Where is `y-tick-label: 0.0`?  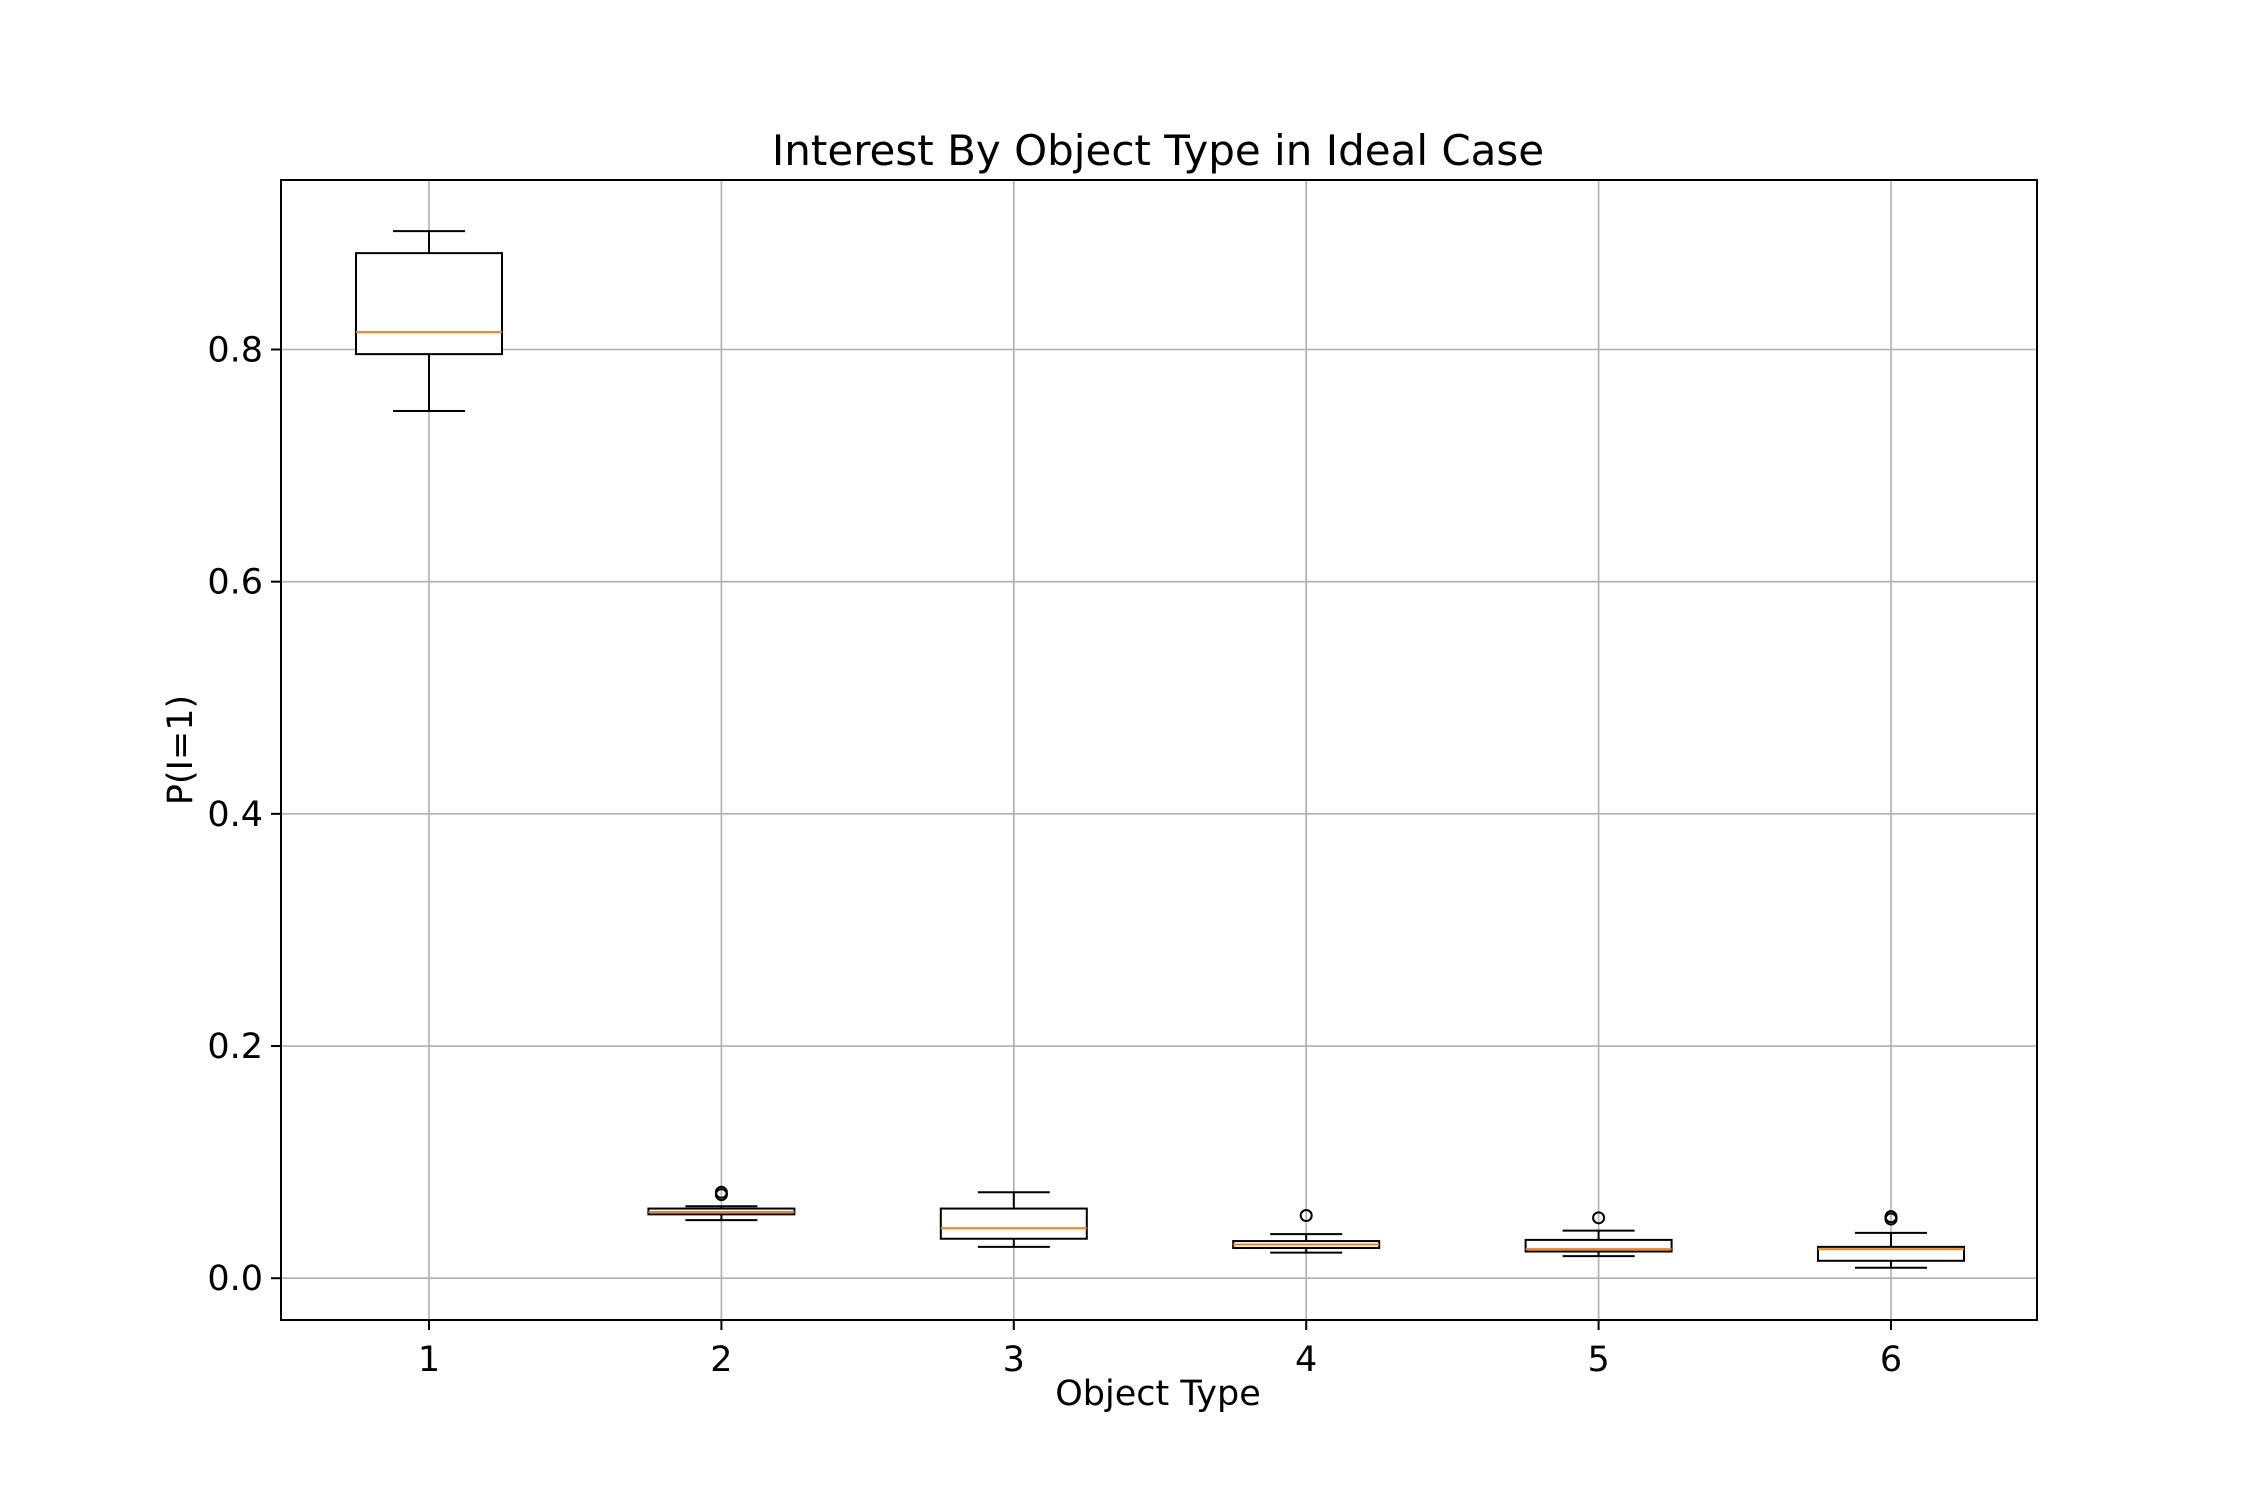 y-tick-label: 0.0 is located at coordinates (235, 1279).